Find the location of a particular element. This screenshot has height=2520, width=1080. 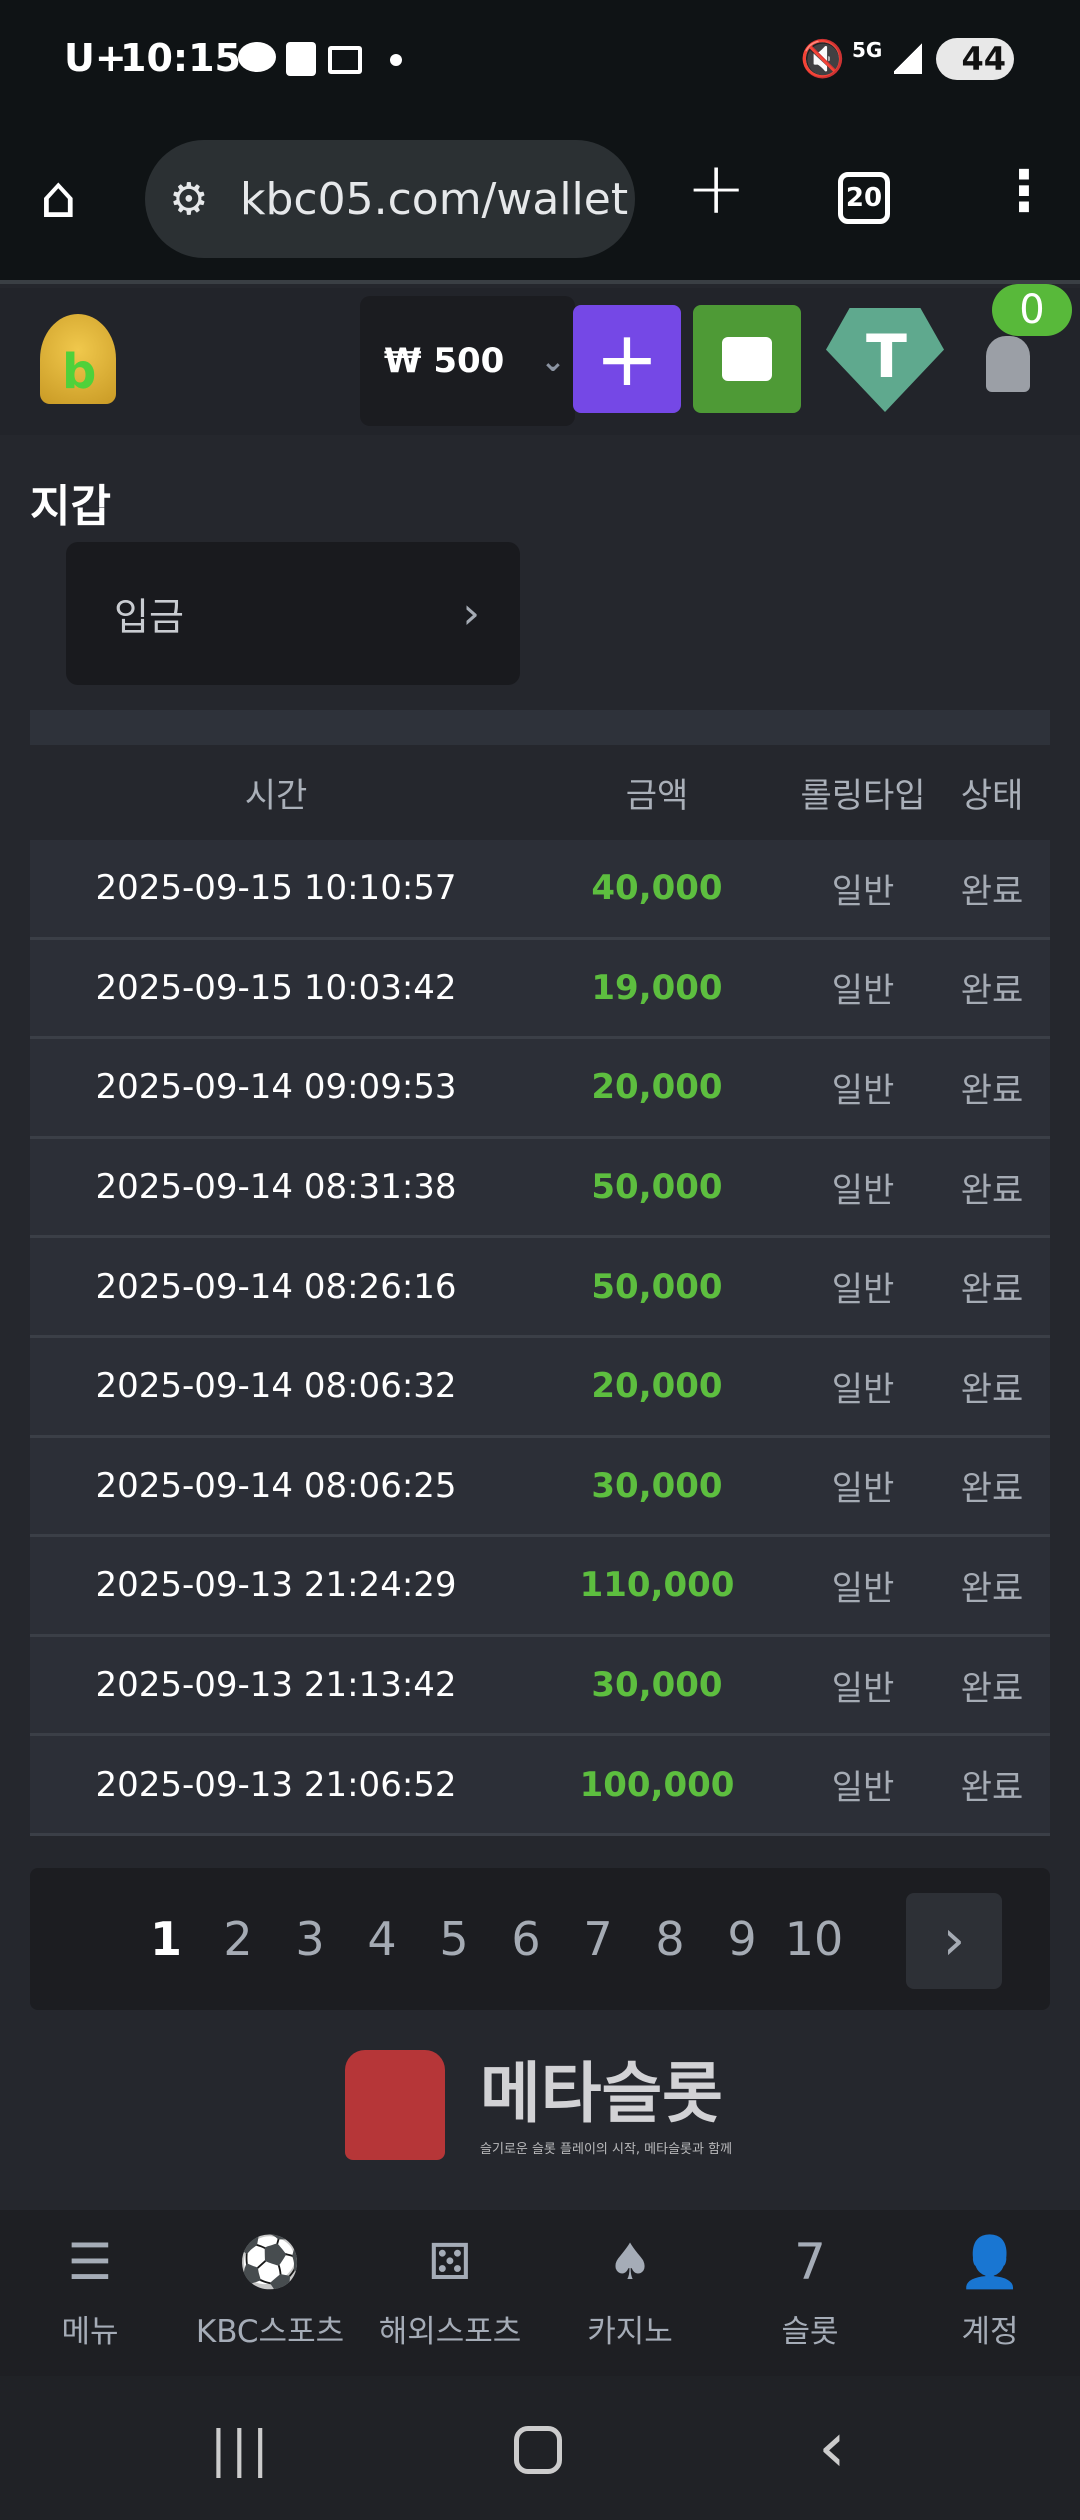

balance-dropdown: ₩ 500 ⌄ is located at coordinates (467, 361).